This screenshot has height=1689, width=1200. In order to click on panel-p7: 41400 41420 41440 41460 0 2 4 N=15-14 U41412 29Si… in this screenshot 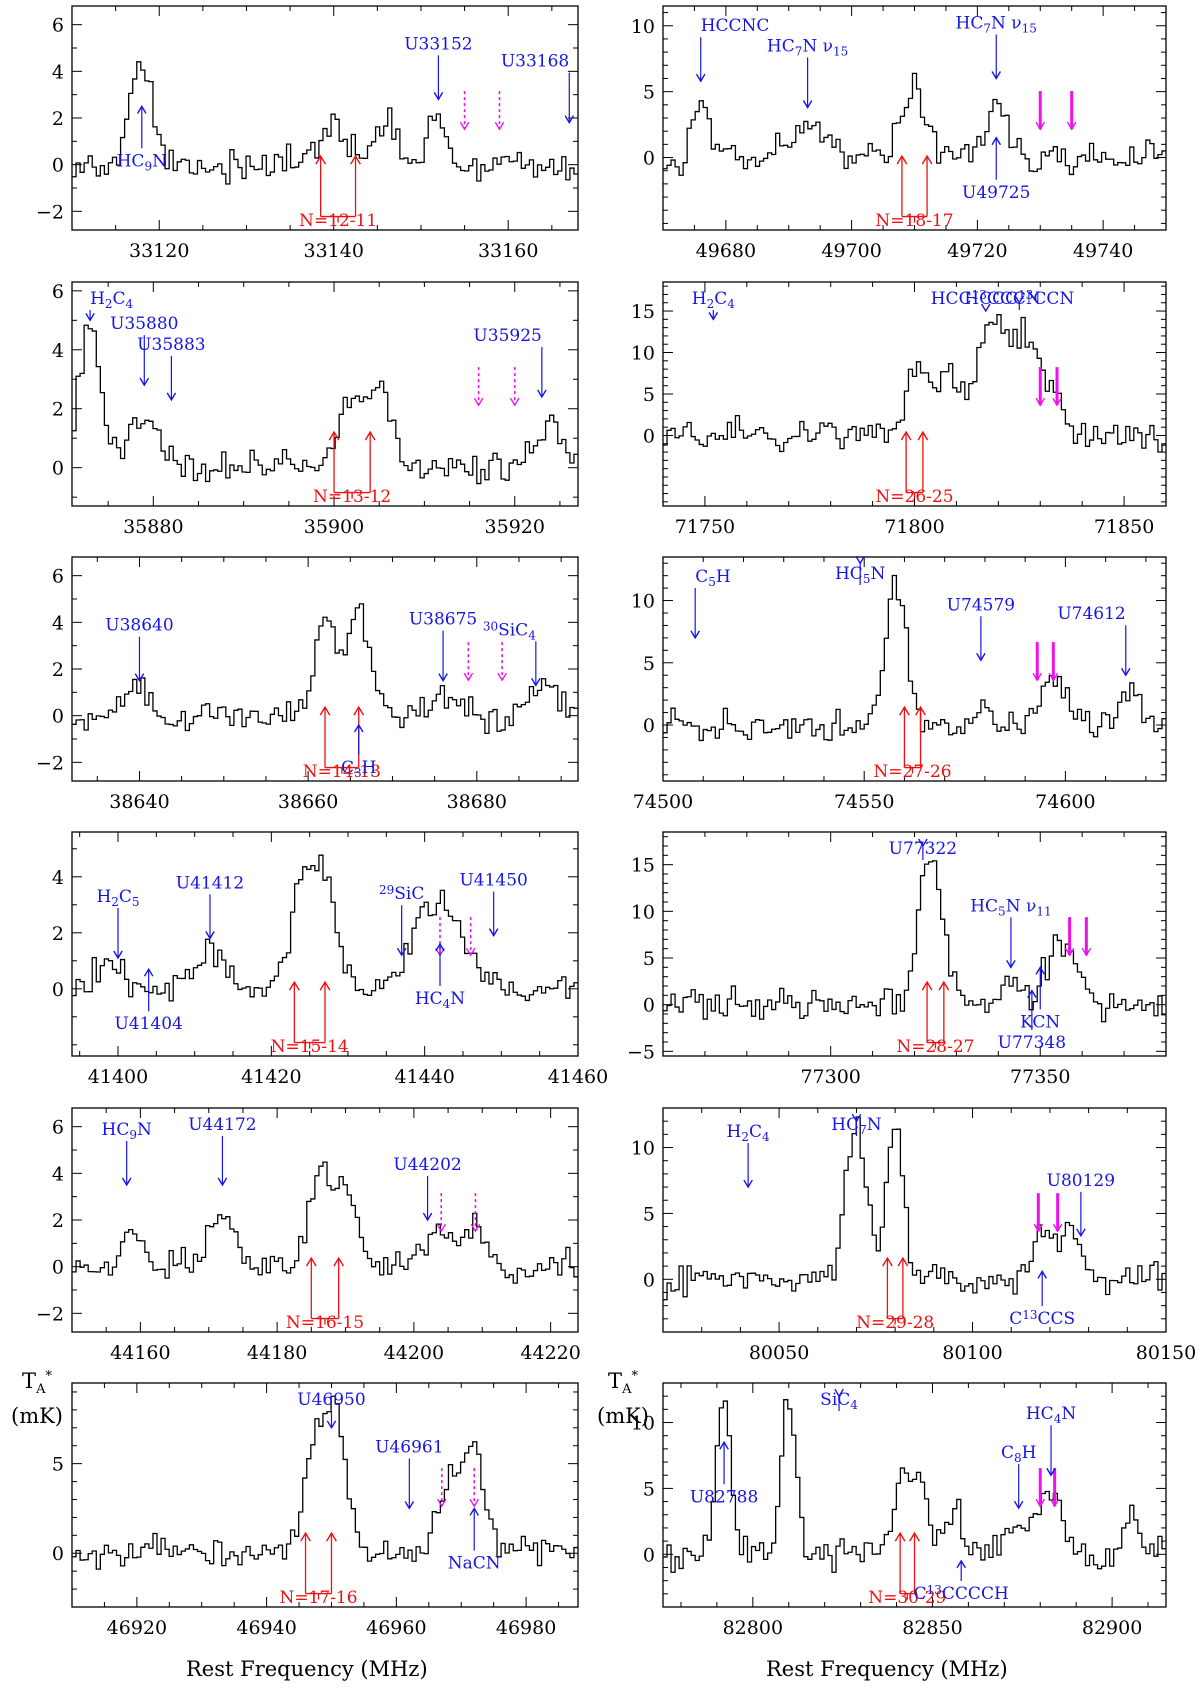, I will do `click(330, 959)`.